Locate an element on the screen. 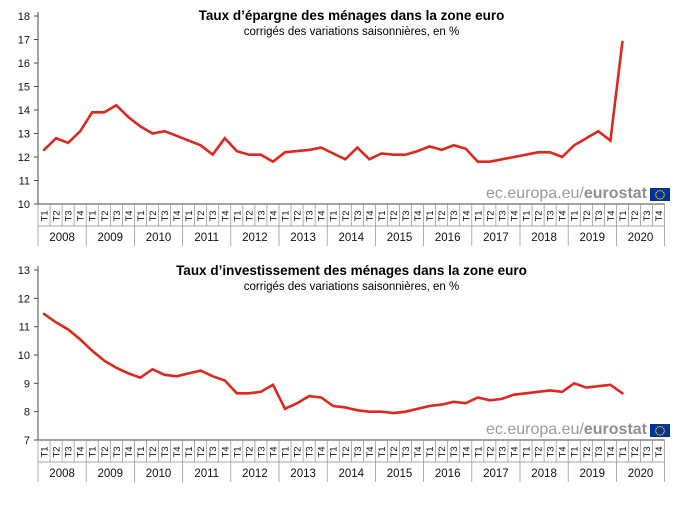  y-tick-label: 17 is located at coordinates (24, 41).